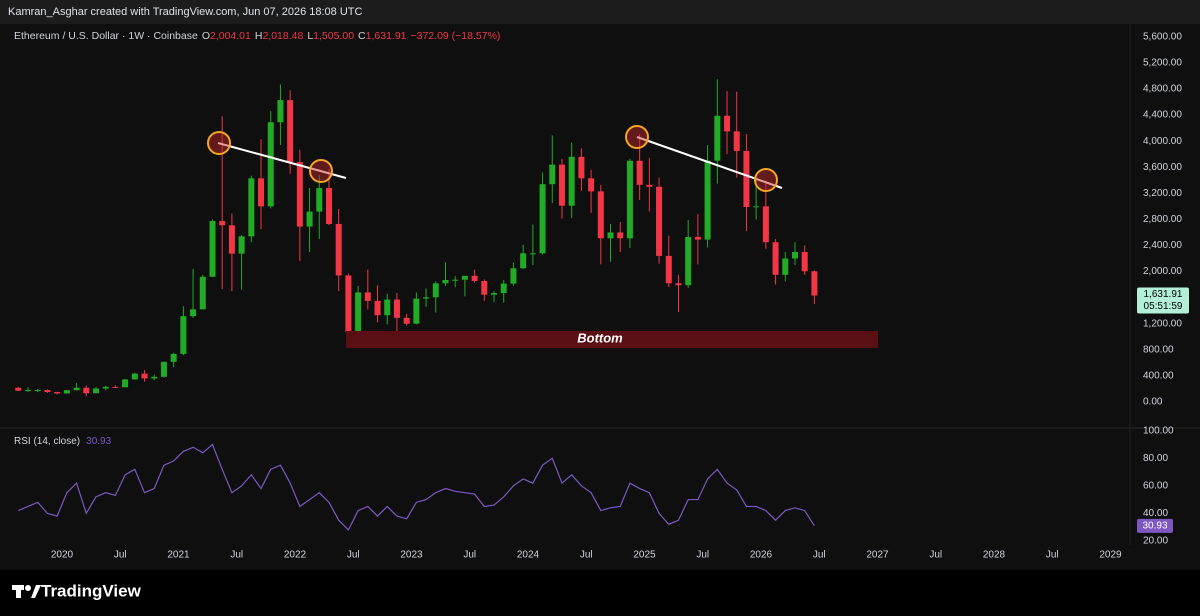 Image resolution: width=1200 pixels, height=616 pixels. I want to click on rsi-legend: RSI (14, close) 30.93, so click(63, 441).